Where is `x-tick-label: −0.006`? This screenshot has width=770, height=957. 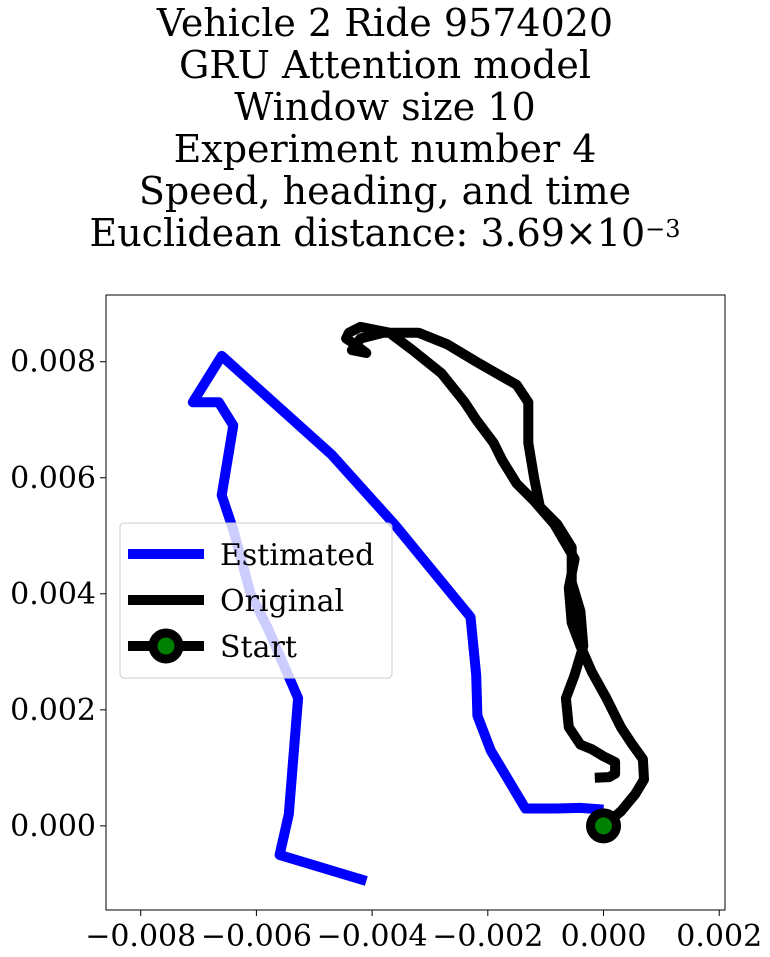
x-tick-label: −0.006 is located at coordinates (256, 936).